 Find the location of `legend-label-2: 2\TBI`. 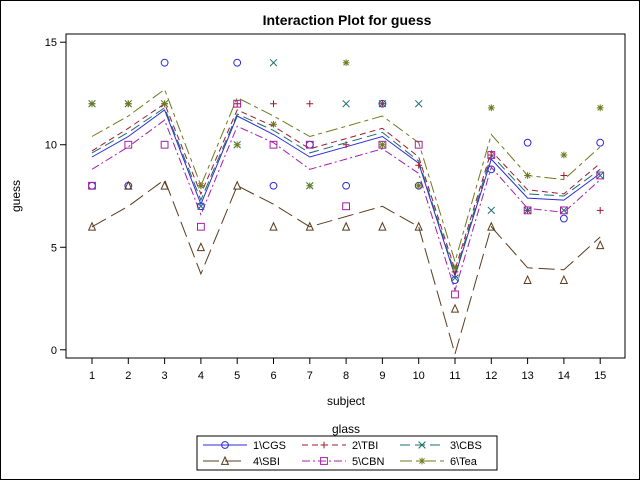

legend-label-2: 2\TBI is located at coordinates (365, 446).